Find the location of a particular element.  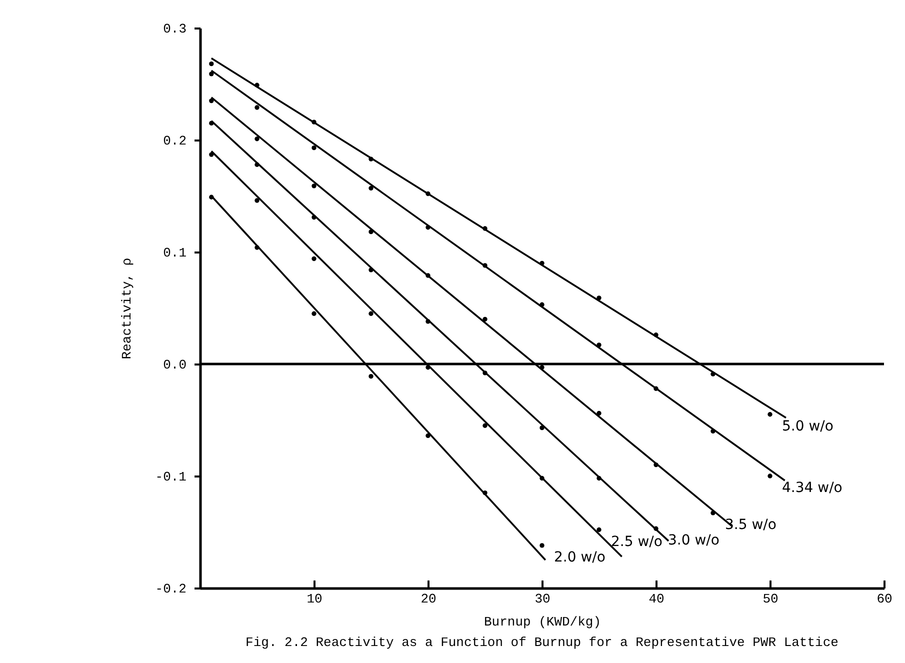

y-axis-title: Reactivity, ρ is located at coordinates (126, 309).